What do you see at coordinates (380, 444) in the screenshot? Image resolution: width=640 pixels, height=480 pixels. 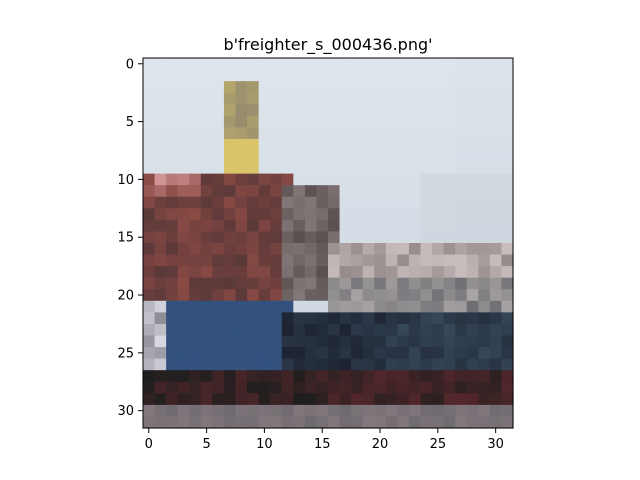 I see `x-tick-label: 20` at bounding box center [380, 444].